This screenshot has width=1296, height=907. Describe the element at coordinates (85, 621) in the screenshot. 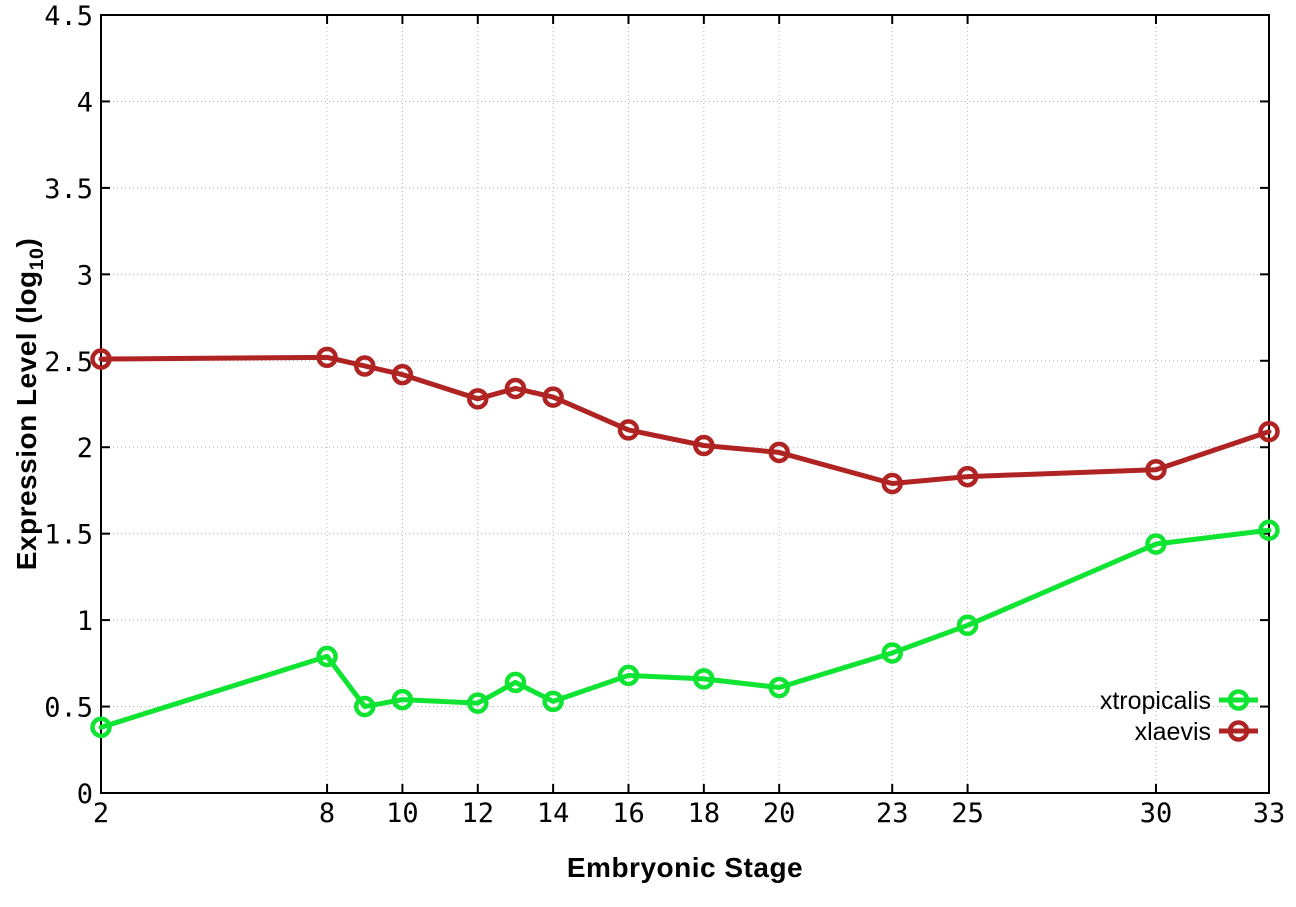

I see `y-tick-label: 1` at that location.